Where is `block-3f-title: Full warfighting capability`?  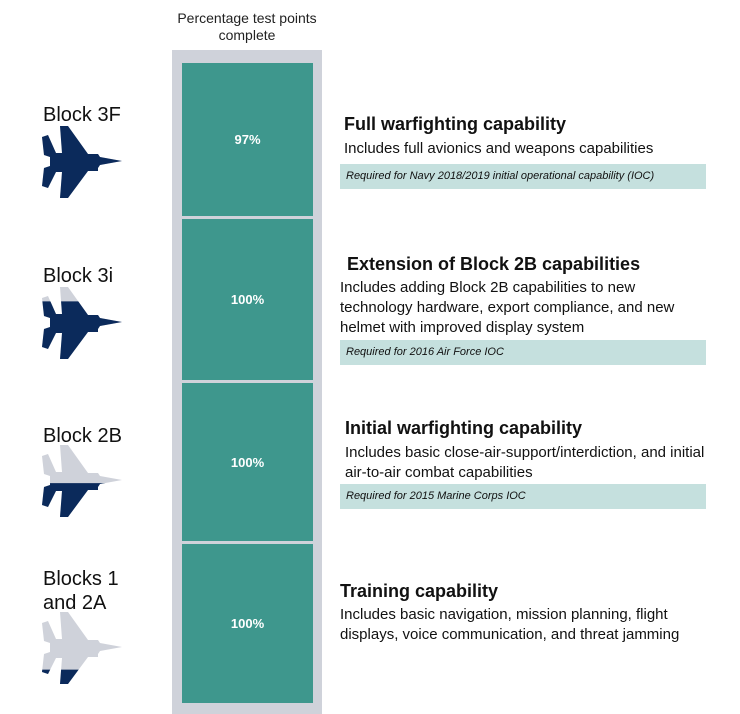
block-3f-title: Full warfighting capability is located at coordinates (455, 124).